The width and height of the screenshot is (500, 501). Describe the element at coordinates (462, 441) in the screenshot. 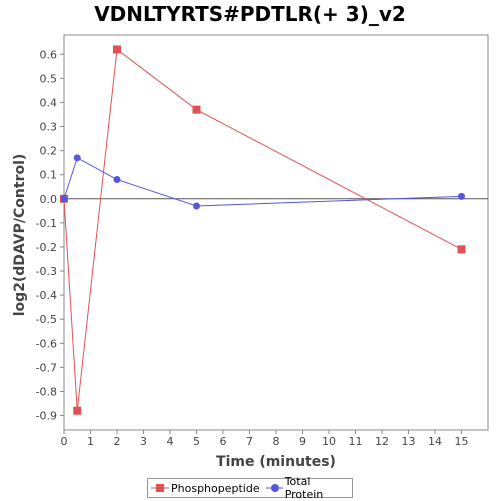

I see `x-tick-label: 15` at that location.